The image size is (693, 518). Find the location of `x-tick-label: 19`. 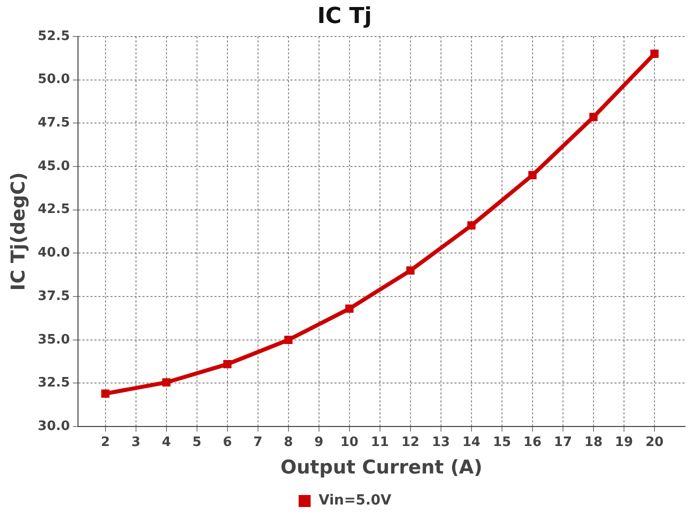

x-tick-label: 19 is located at coordinates (624, 442).